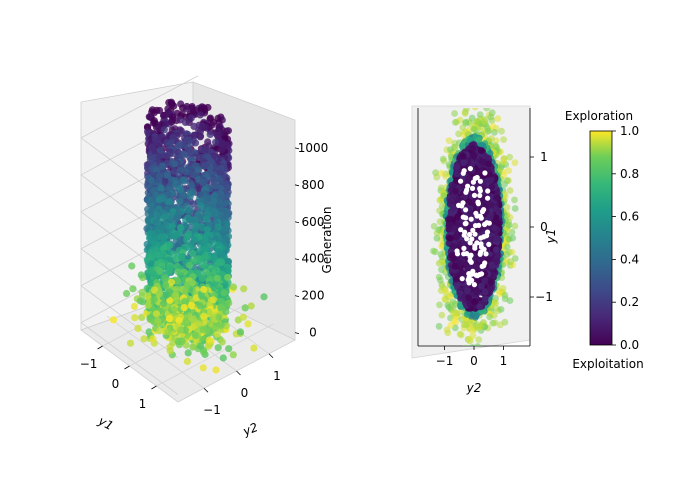 The height and width of the screenshot is (489, 682). Describe the element at coordinates (129, 358) in the screenshot. I see `grid-line-z` at that location.